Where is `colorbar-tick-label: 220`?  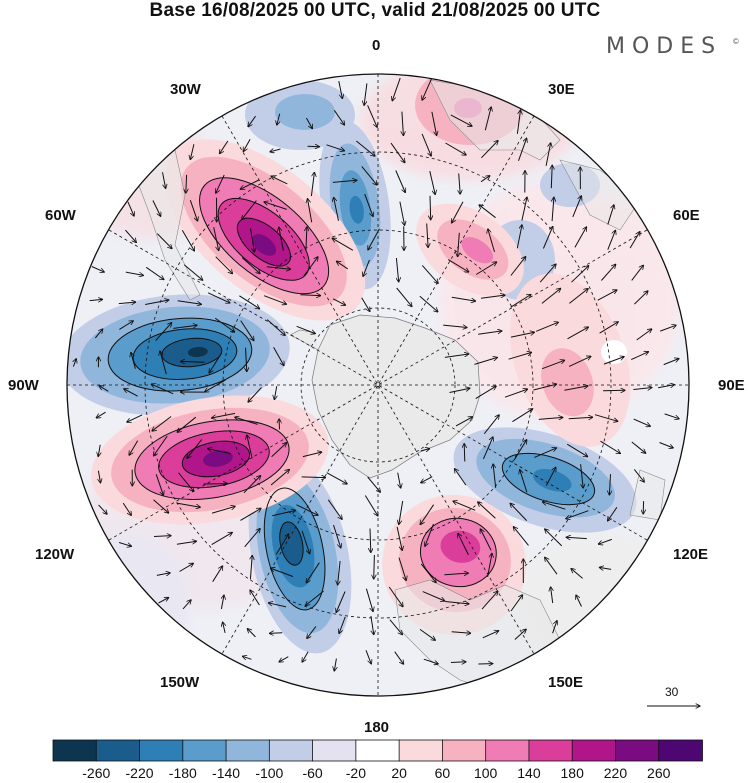
colorbar-tick-label: 220 is located at coordinates (615, 773).